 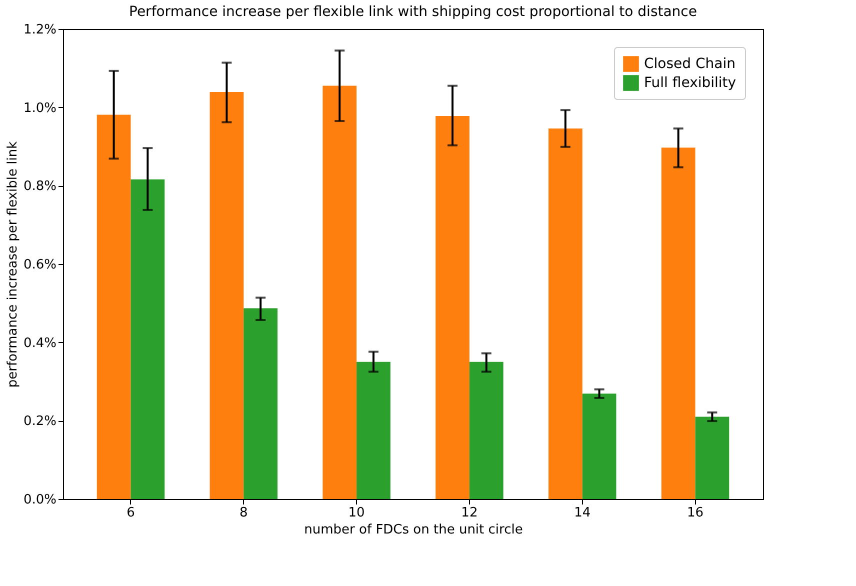 I want to click on y-tick-label: 0.4%, so click(x=39, y=343).